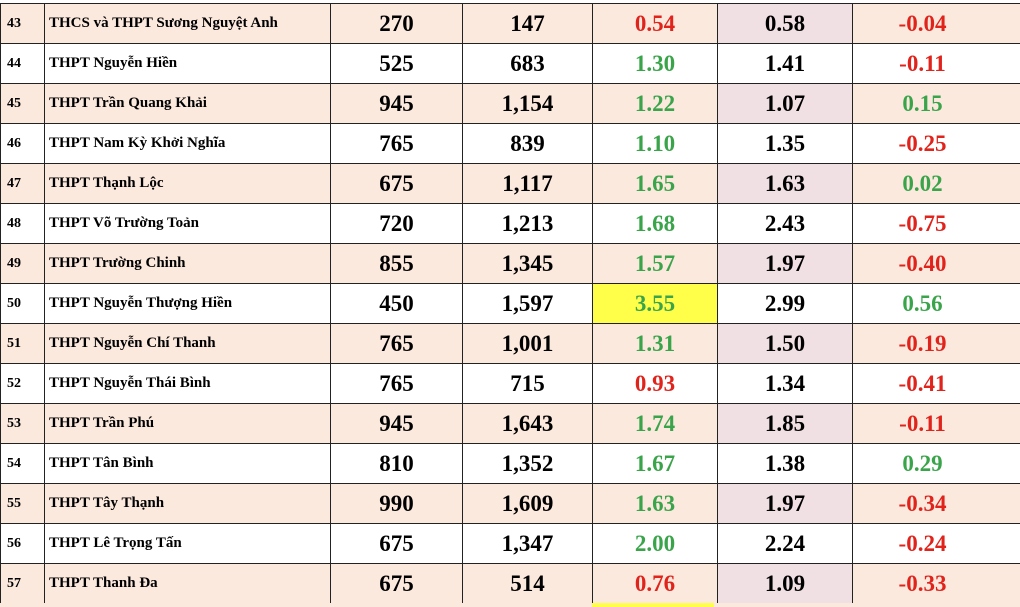  What do you see at coordinates (655, 63) in the screenshot?
I see `ratio-cell: 1.30` at bounding box center [655, 63].